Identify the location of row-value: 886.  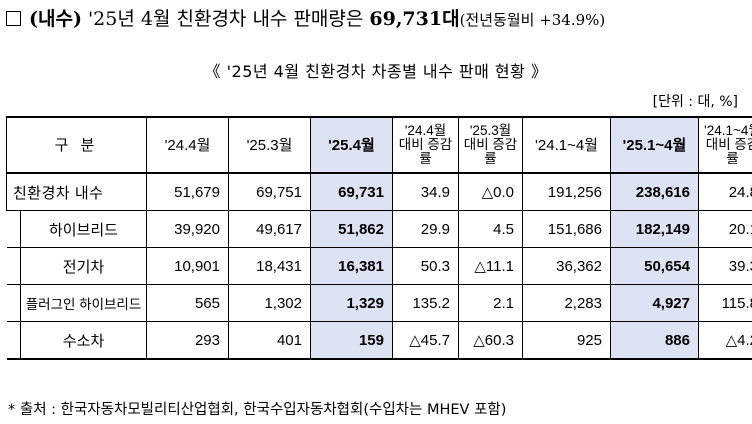
(654, 340).